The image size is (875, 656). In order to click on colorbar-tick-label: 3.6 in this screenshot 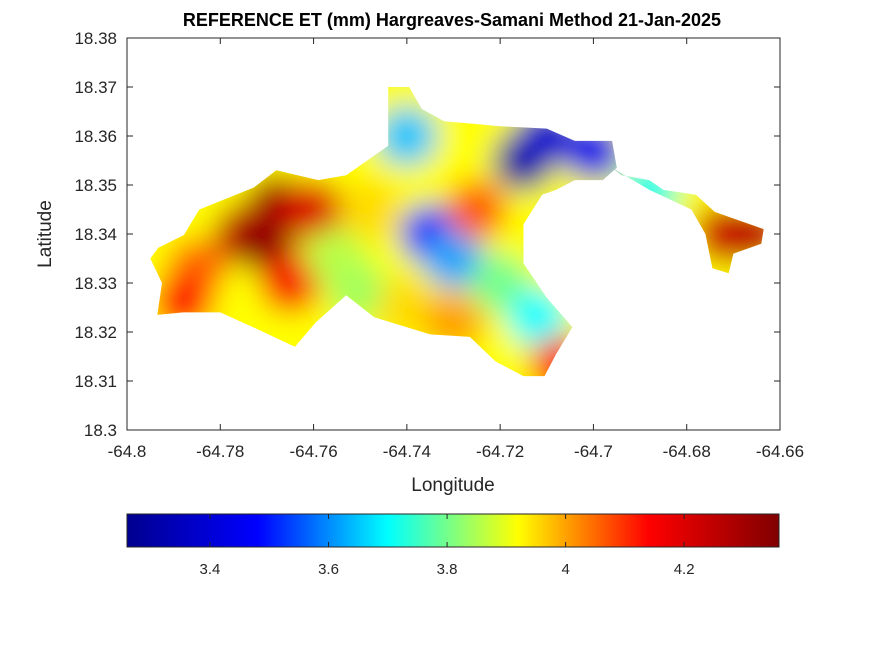, I will do `click(328, 569)`.